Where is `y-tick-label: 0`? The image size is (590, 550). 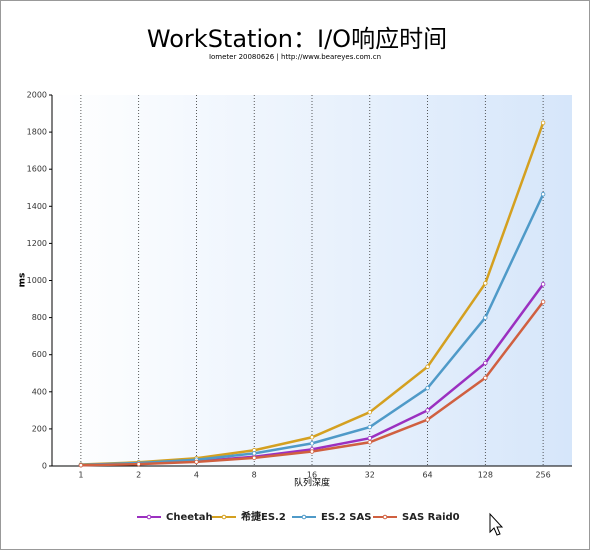
y-tick-label: 0 is located at coordinates (44, 466).